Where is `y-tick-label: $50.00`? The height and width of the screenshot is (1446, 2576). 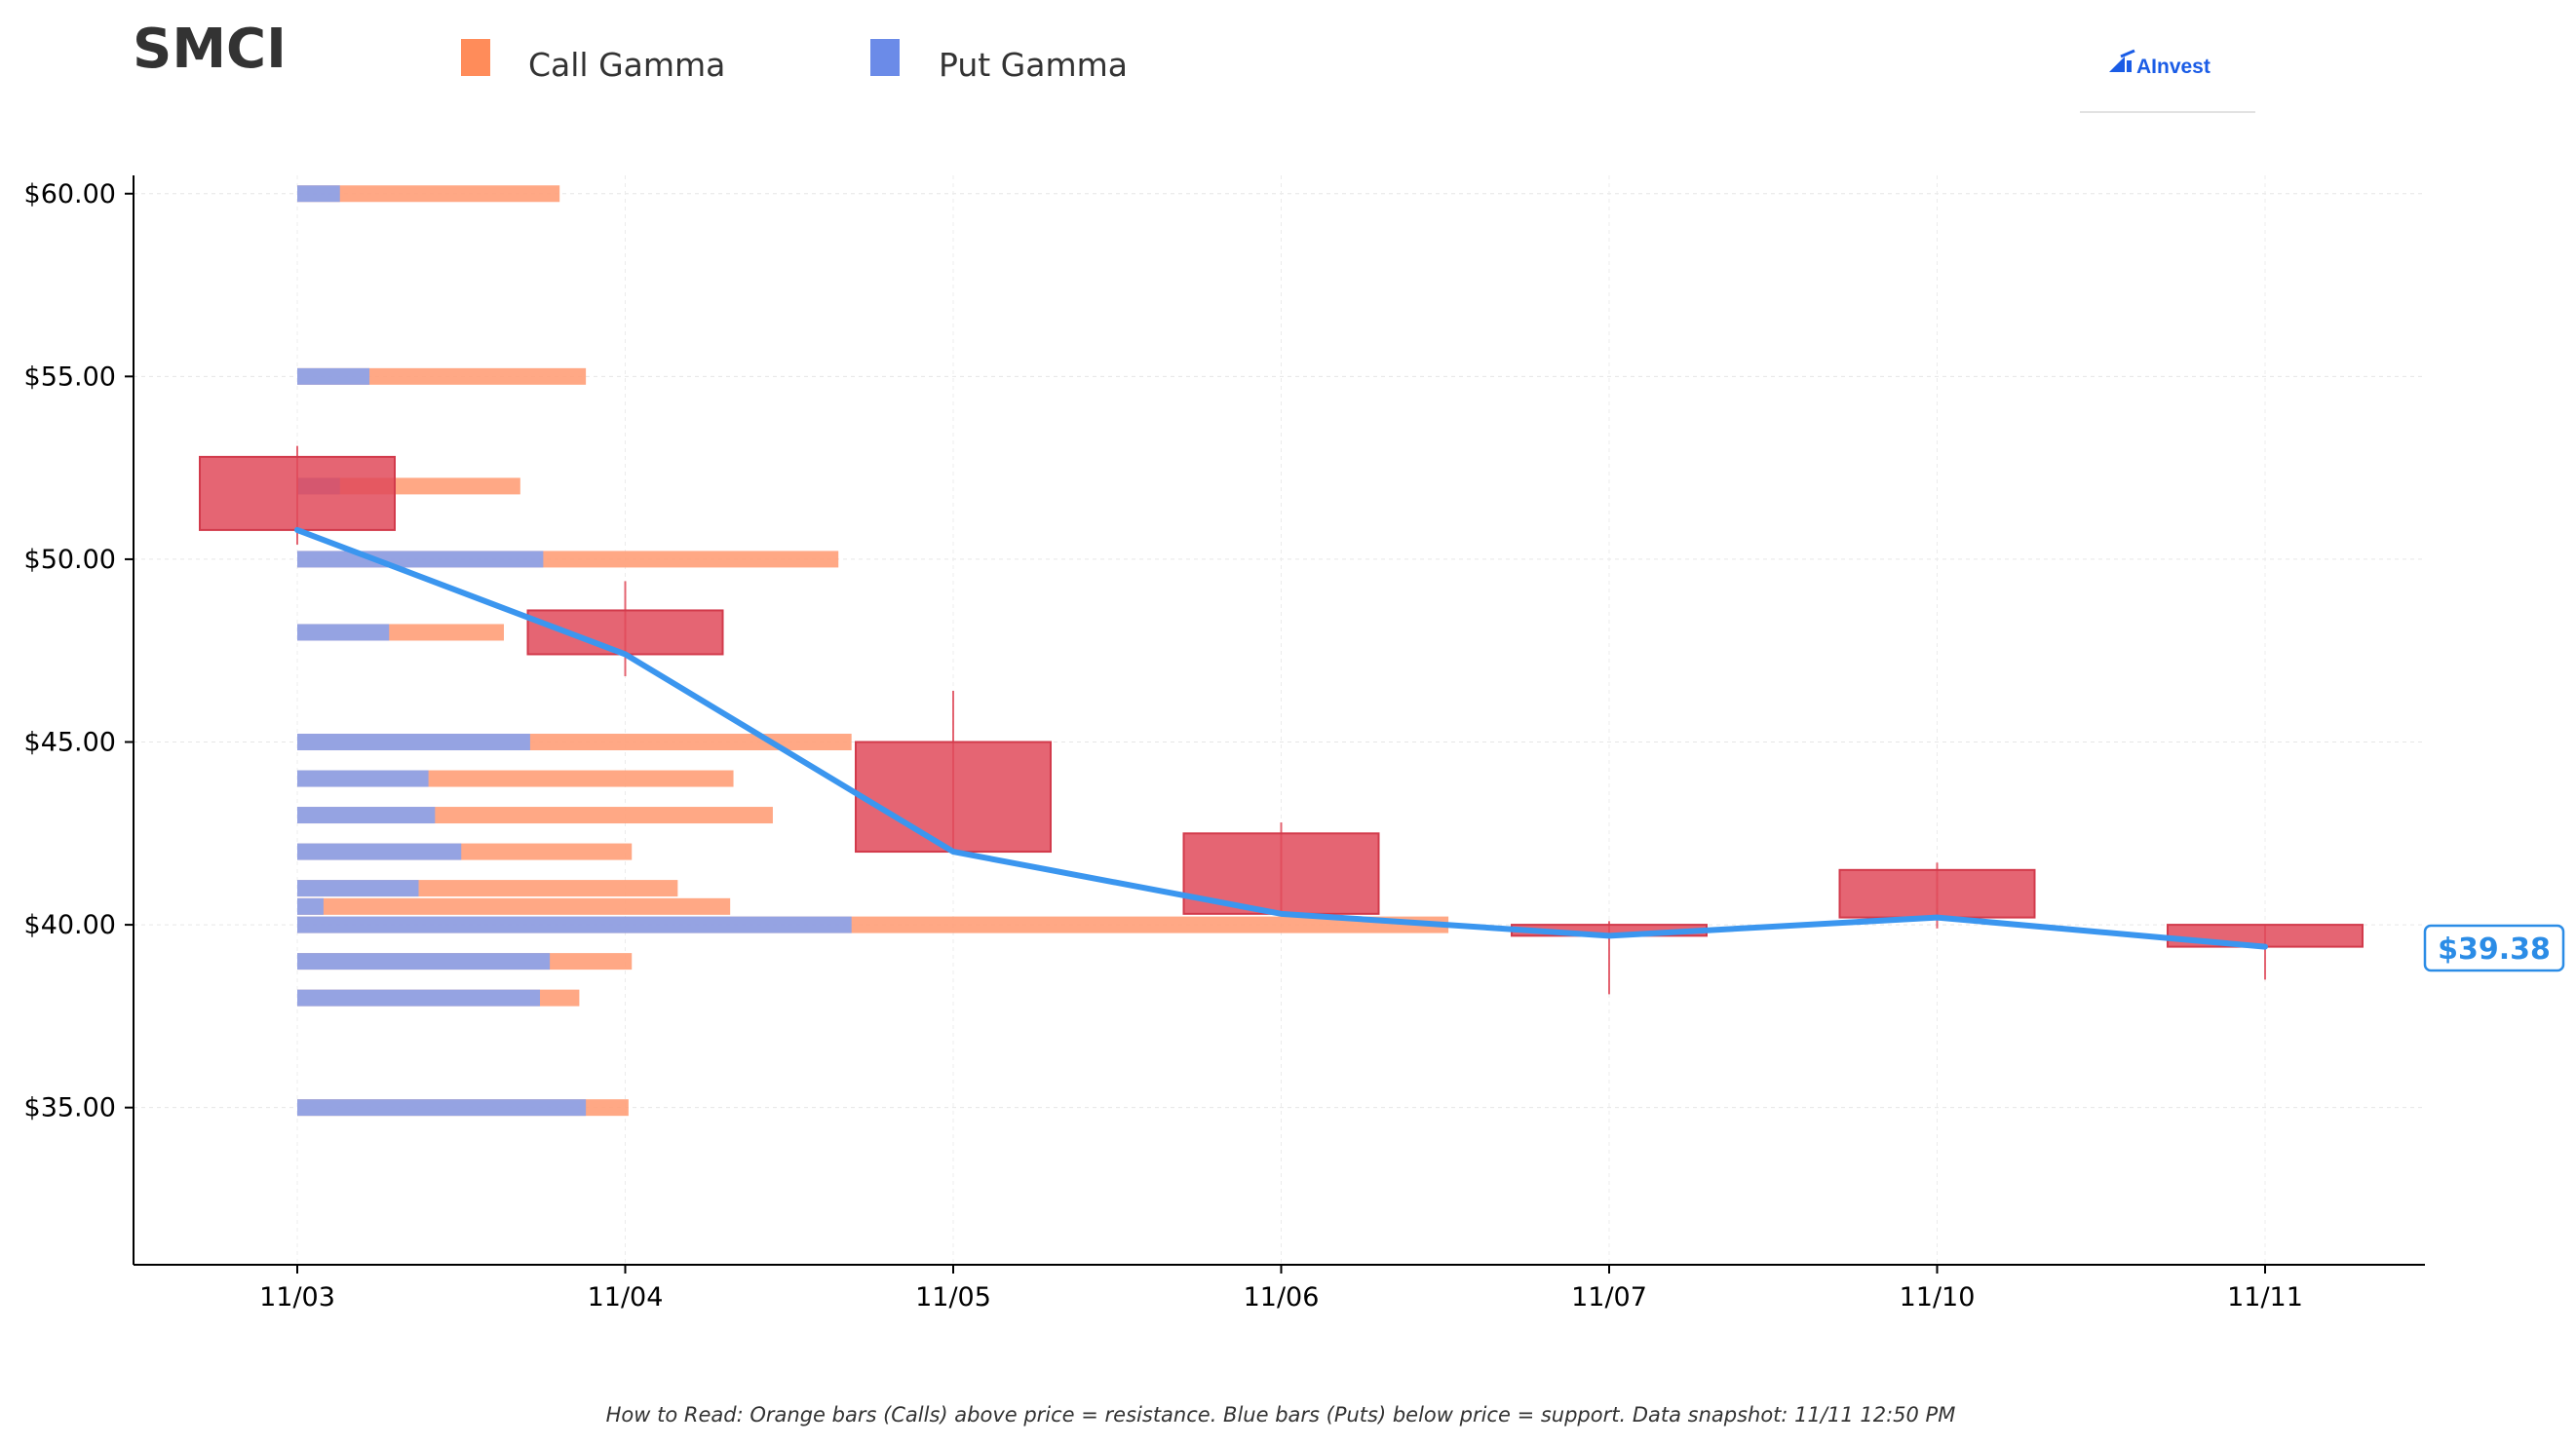
y-tick-label: $50.00 is located at coordinates (70, 560).